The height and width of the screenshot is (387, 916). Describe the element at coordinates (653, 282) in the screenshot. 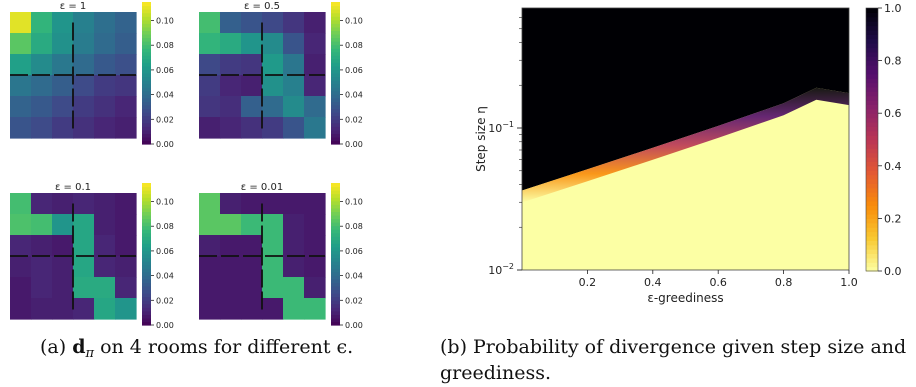

I see `x-tick-label: 0.4` at that location.